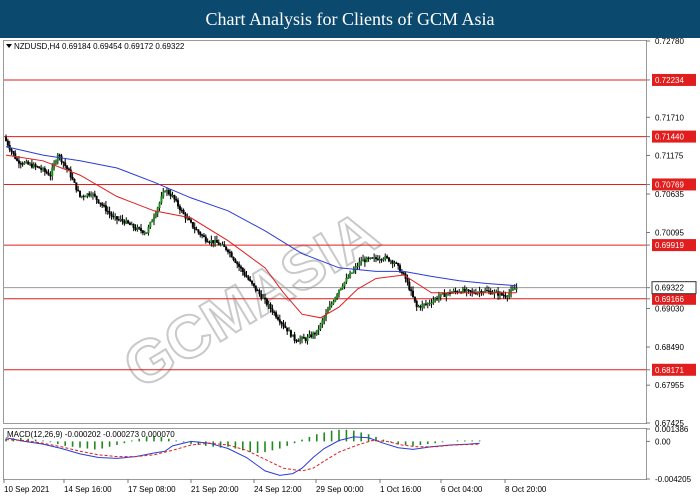 This screenshot has height=500, width=700. I want to click on x-tick-label: 14 Sep 16:00, so click(88, 489).